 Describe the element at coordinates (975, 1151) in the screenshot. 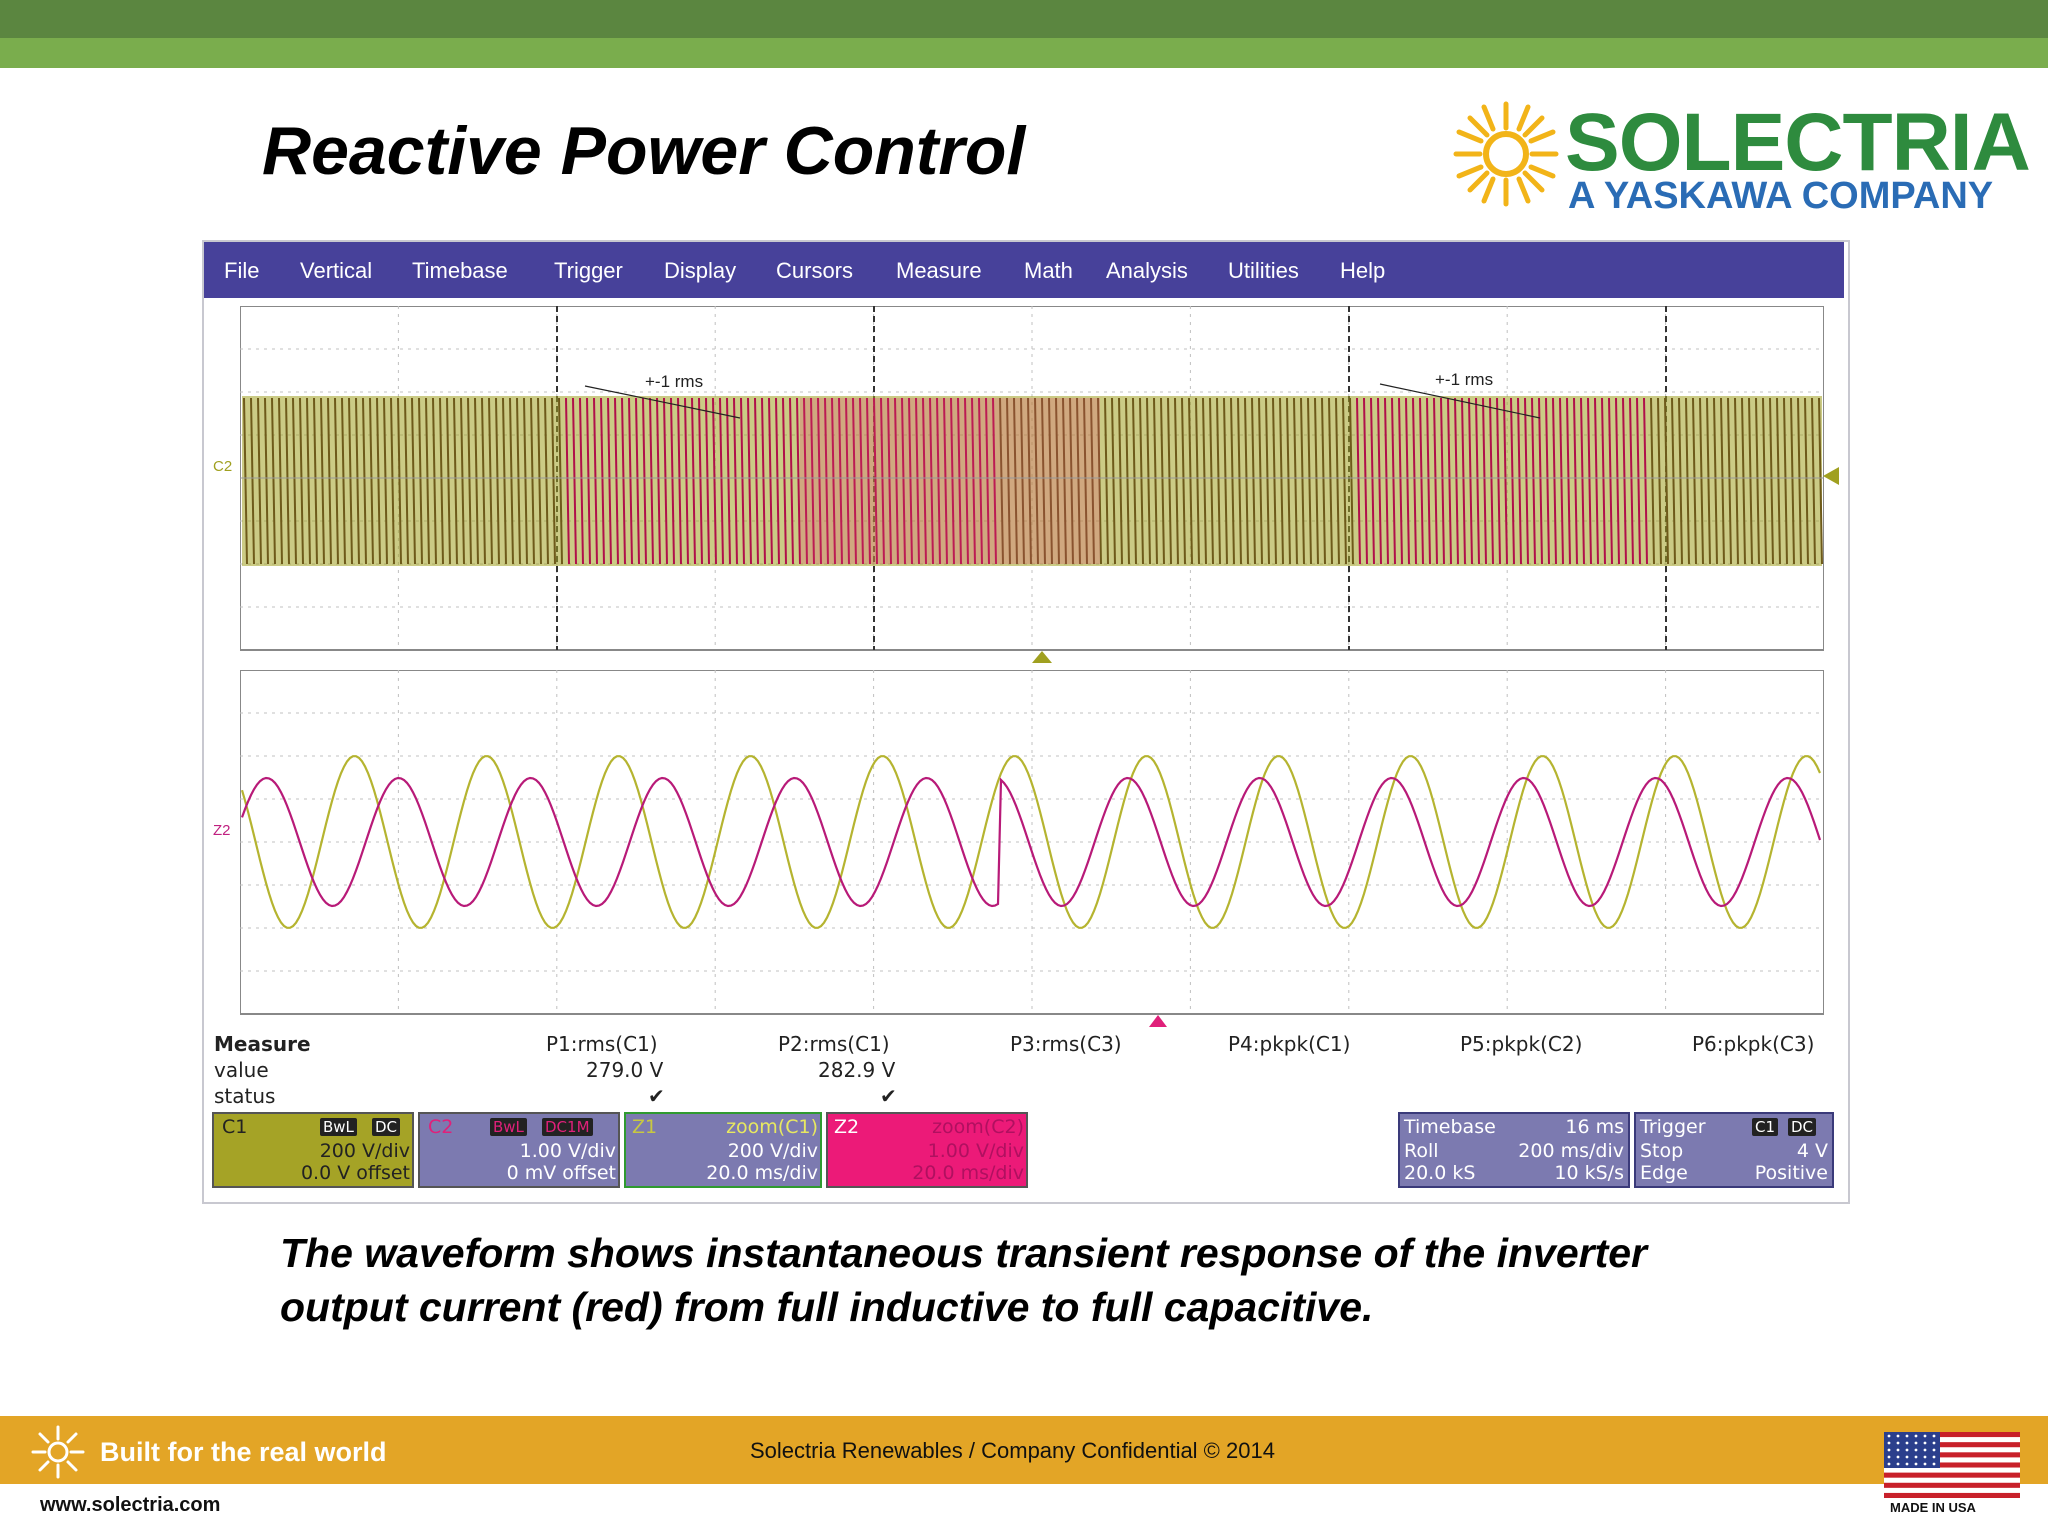

I see `channel-z2-scale: 1.00 V/div` at that location.